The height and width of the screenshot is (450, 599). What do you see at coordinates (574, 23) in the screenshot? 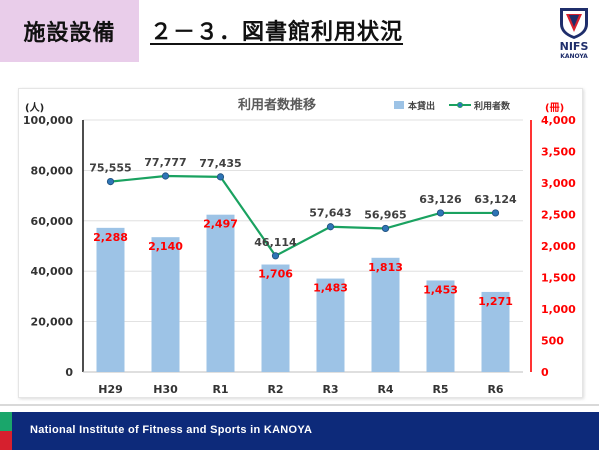
I see `shield-icon` at bounding box center [574, 23].